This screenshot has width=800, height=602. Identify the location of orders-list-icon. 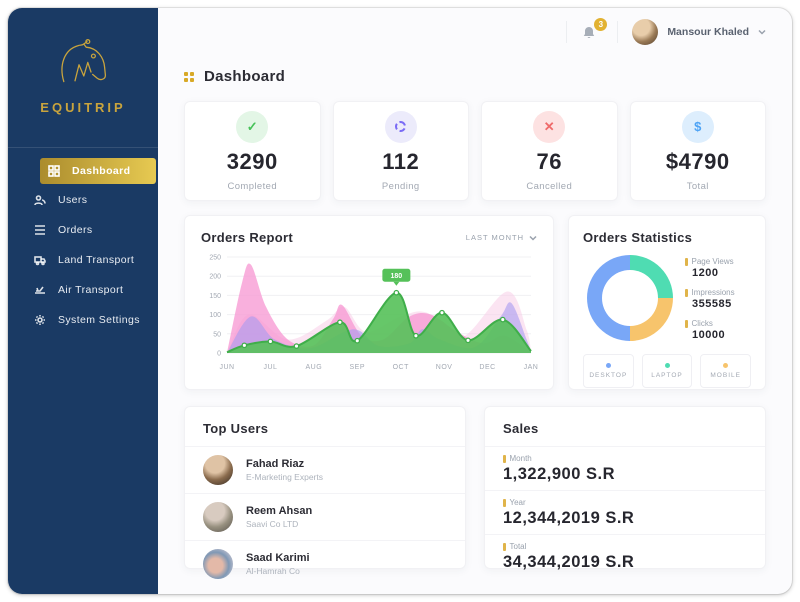
(40, 230).